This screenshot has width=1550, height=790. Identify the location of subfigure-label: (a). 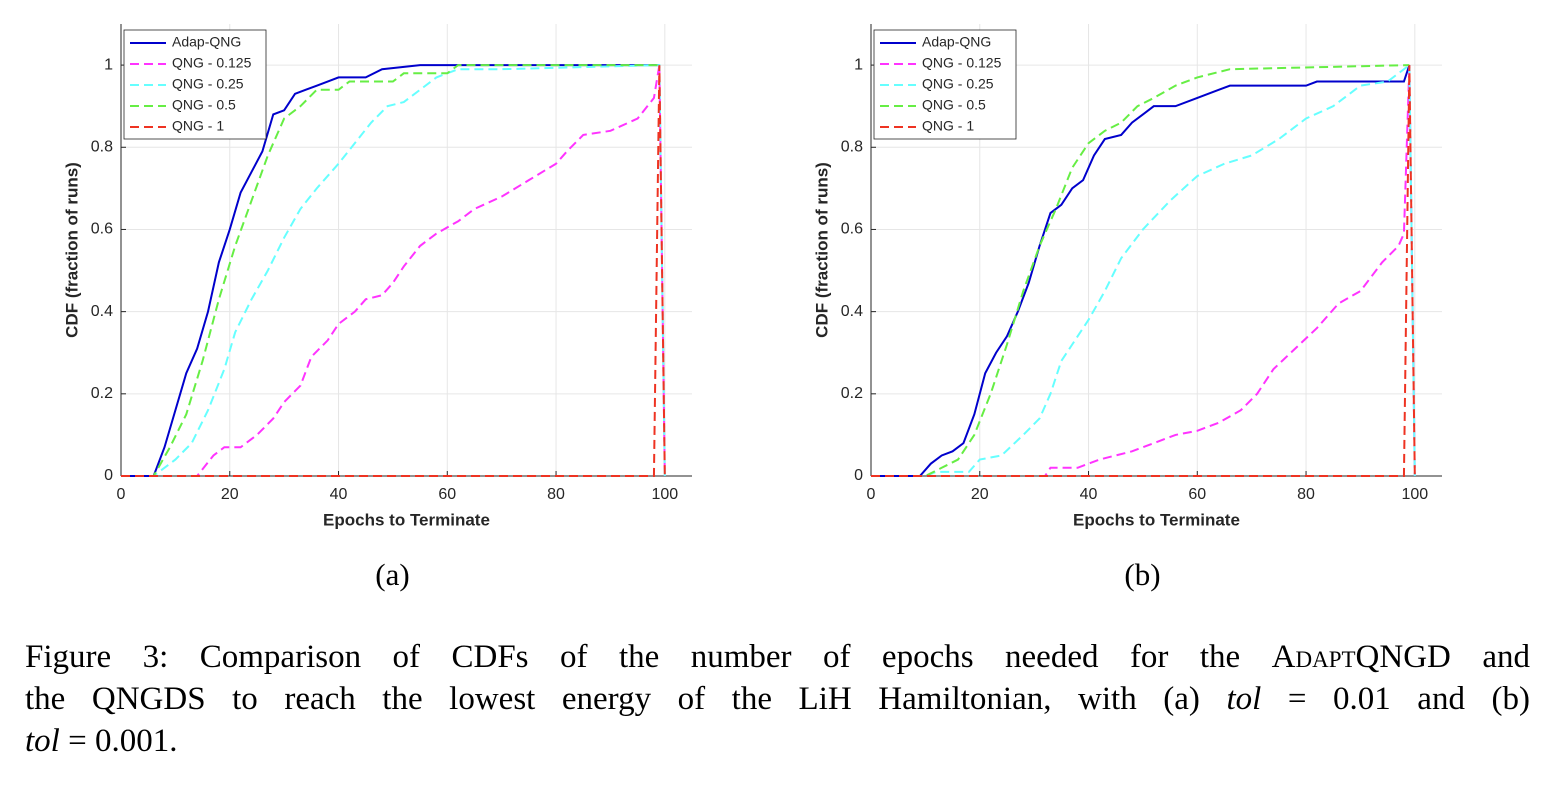
(392, 574).